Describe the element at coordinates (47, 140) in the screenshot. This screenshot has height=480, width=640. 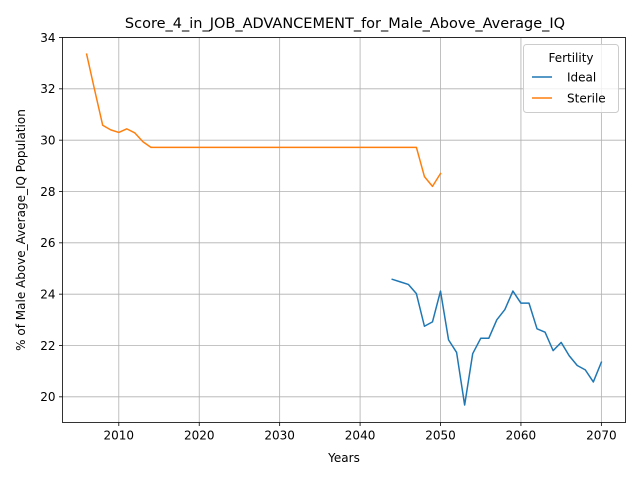
I see `y-tick-label: 30` at that location.